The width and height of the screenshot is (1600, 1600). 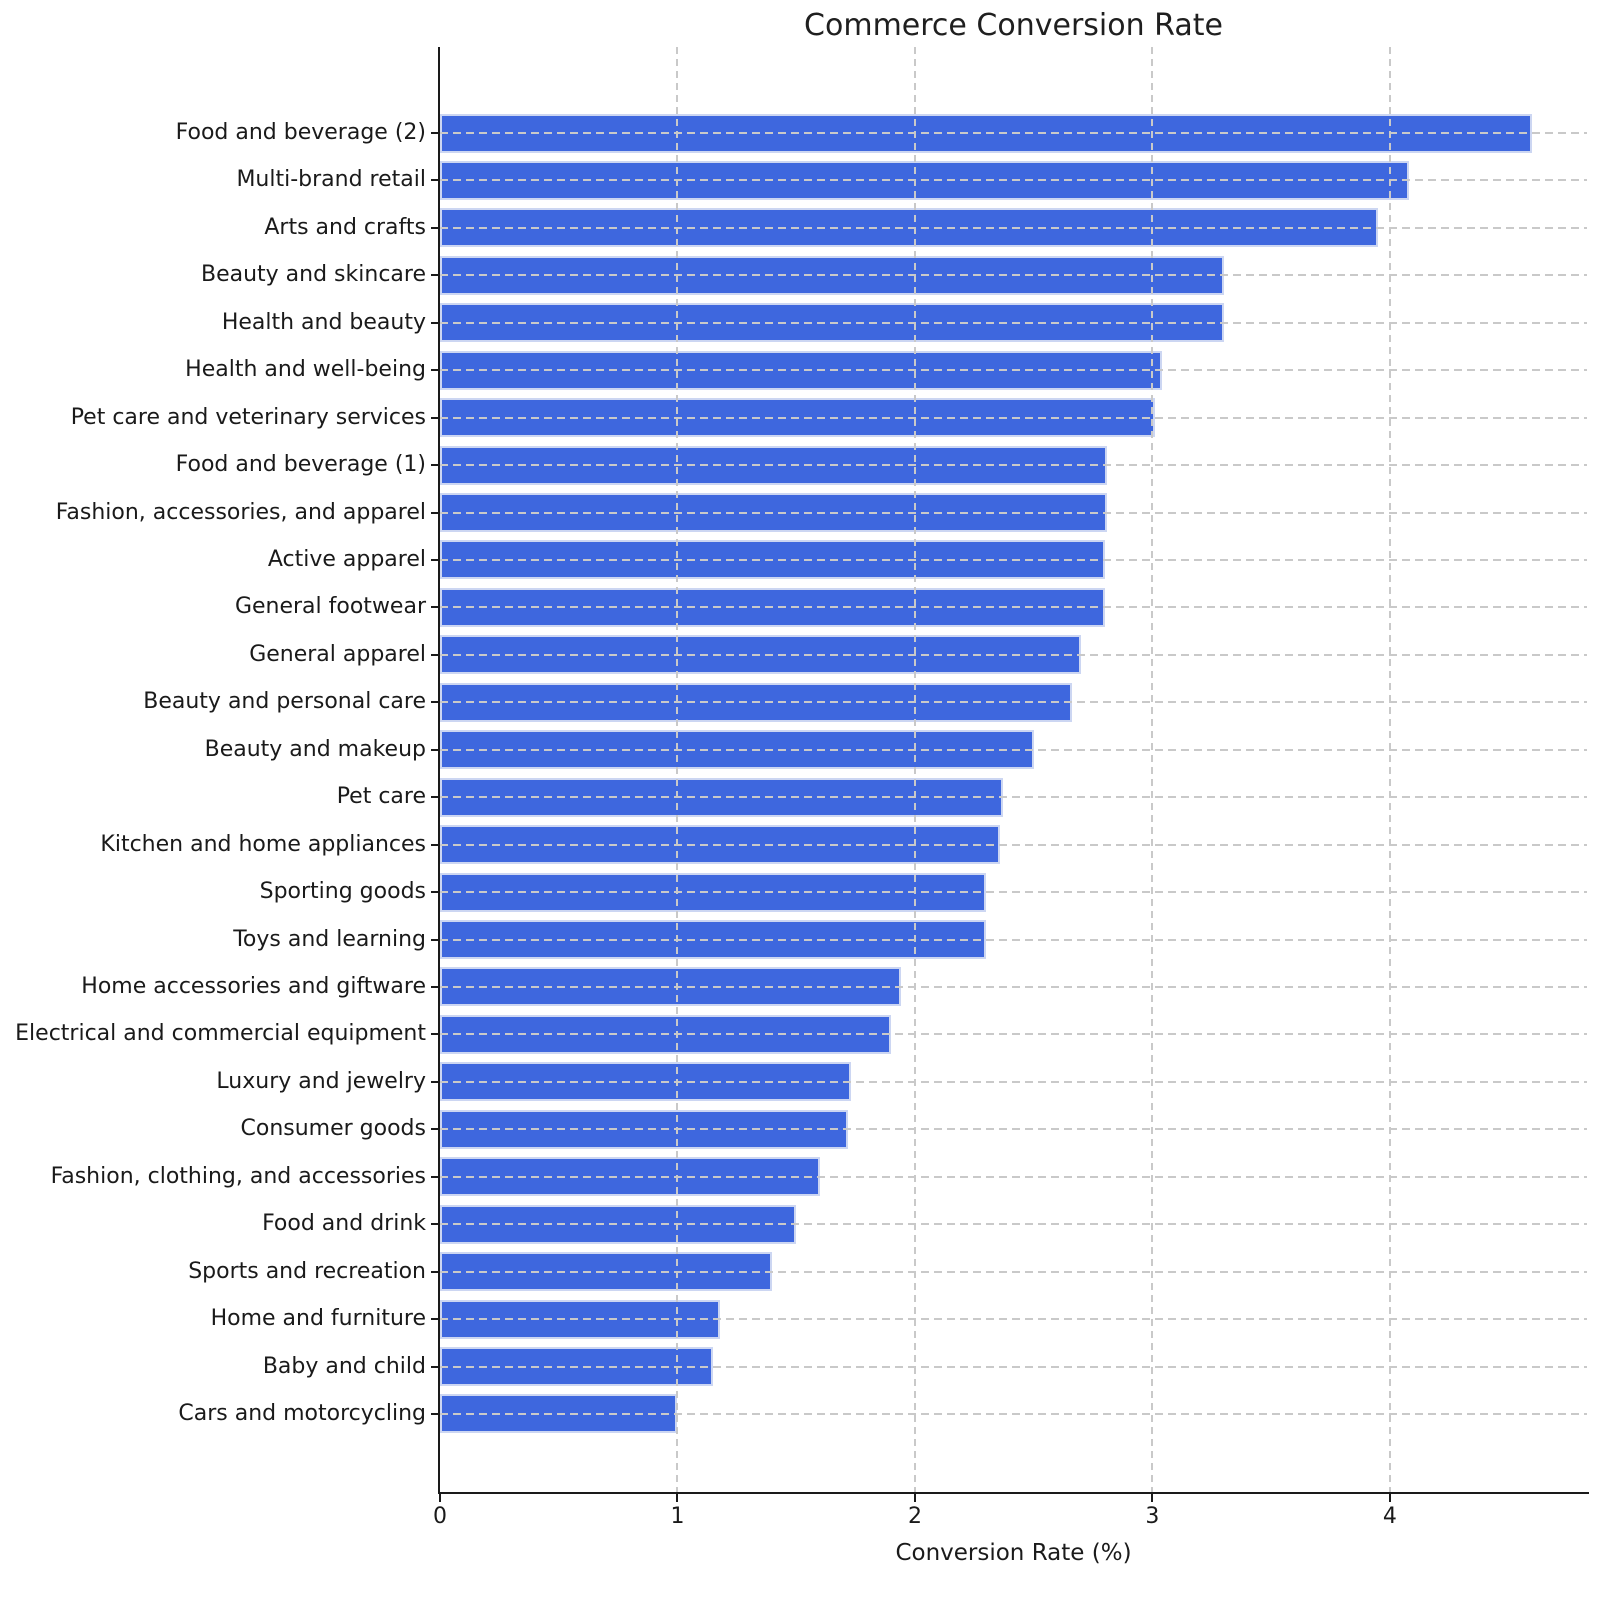 I want to click on y-tick-label: Health and well-being, so click(x=305, y=370).